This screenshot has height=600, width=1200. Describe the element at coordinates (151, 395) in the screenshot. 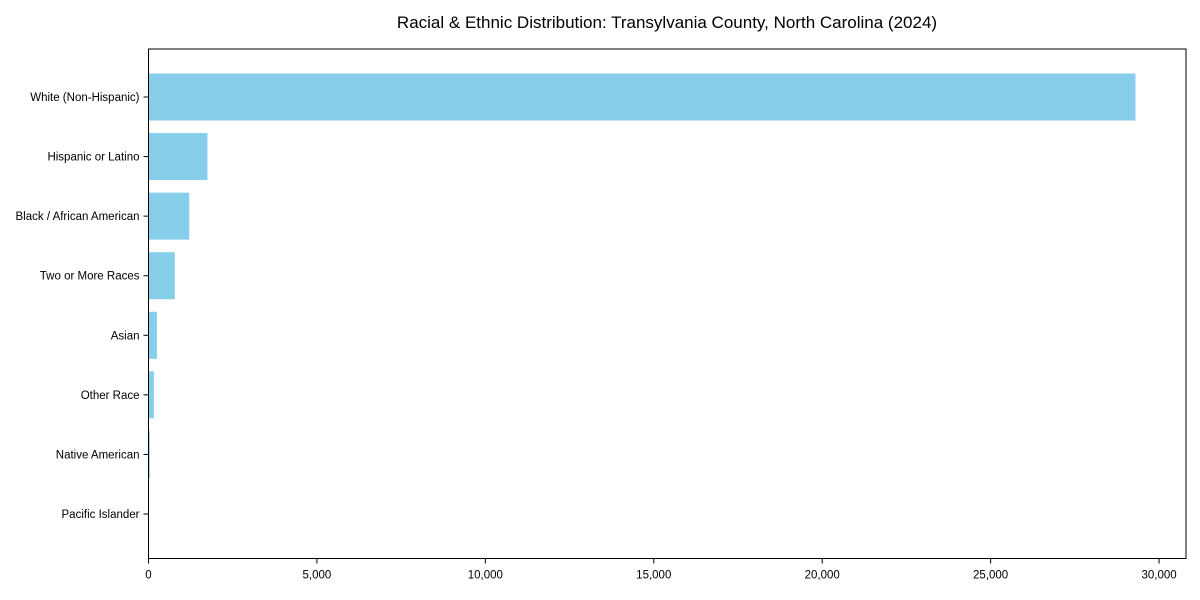

I see `bar-other-race` at that location.